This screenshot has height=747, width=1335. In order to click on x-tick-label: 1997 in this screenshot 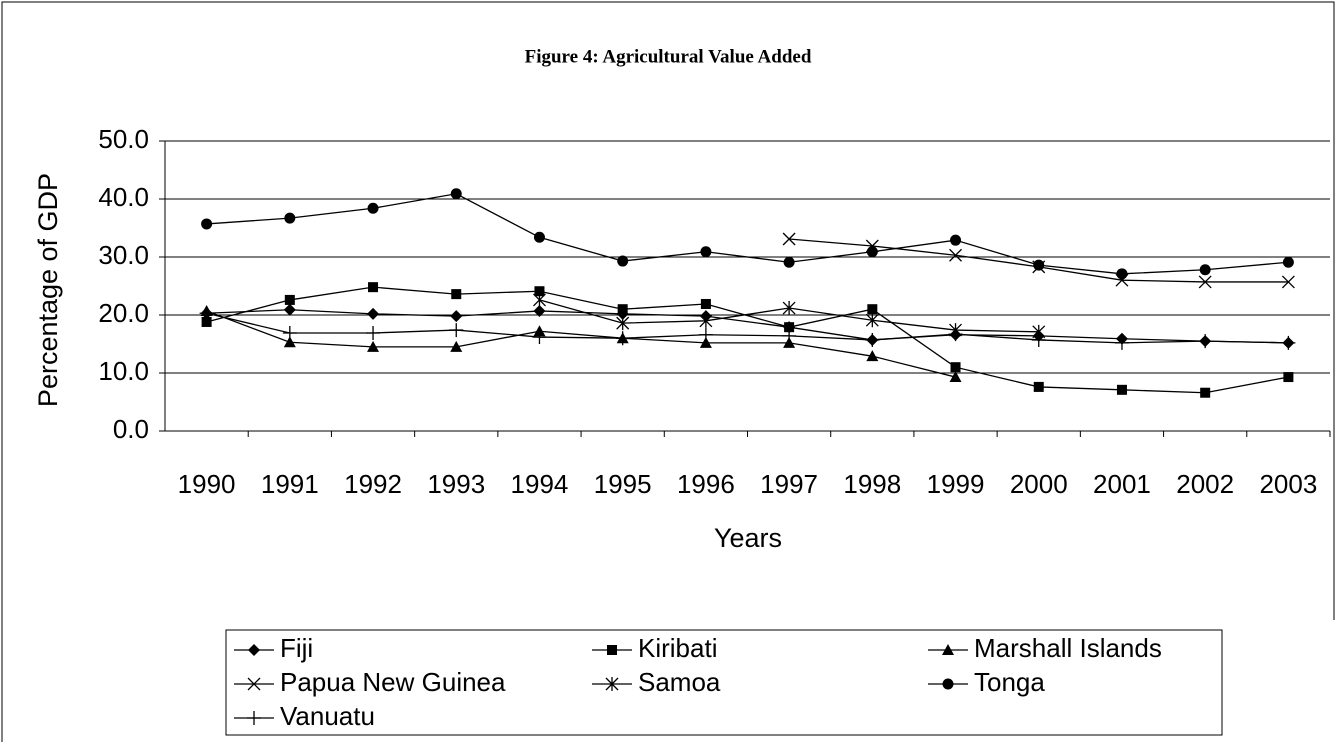, I will do `click(789, 484)`.